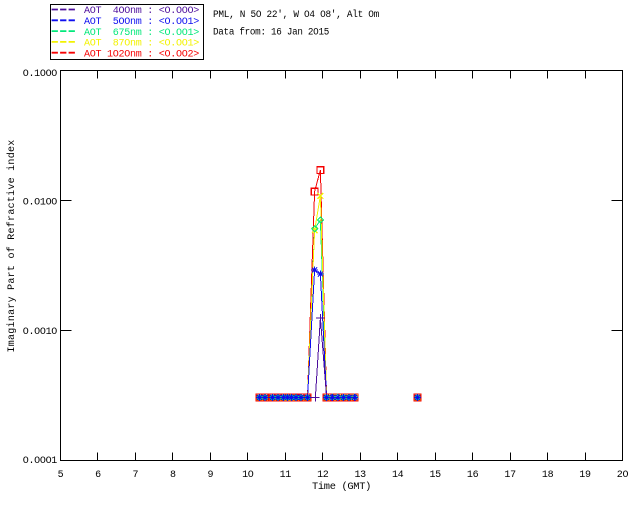 The image size is (640, 512). What do you see at coordinates (40, 202) in the screenshot?
I see `svg-text: O.O1OO` at bounding box center [40, 202].